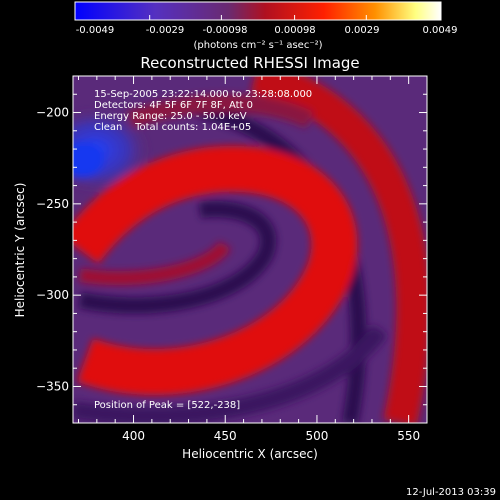 This screenshot has width=500, height=500. What do you see at coordinates (225, 436) in the screenshot?
I see `x-tick-label-450: 450` at bounding box center [225, 436].